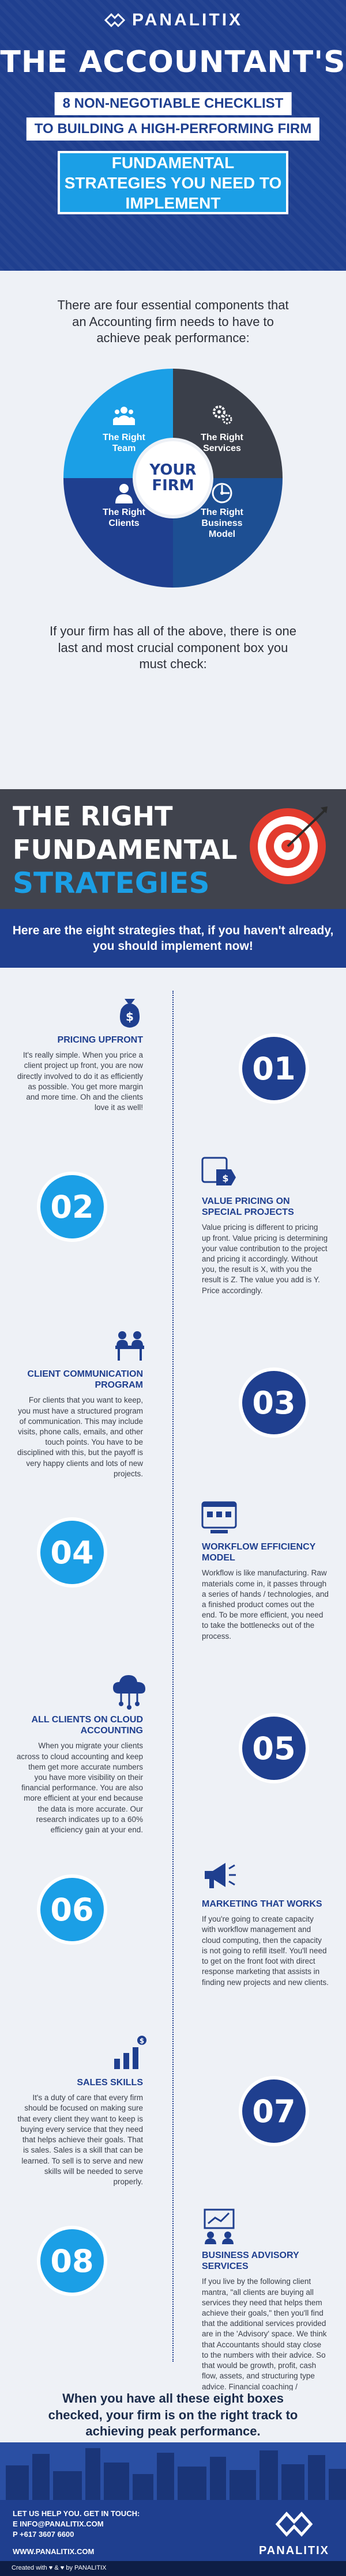 The image size is (346, 2576). I want to click on strategy-03-title: CLIENT COMMUNICATION PROGRAM, so click(85, 1380).